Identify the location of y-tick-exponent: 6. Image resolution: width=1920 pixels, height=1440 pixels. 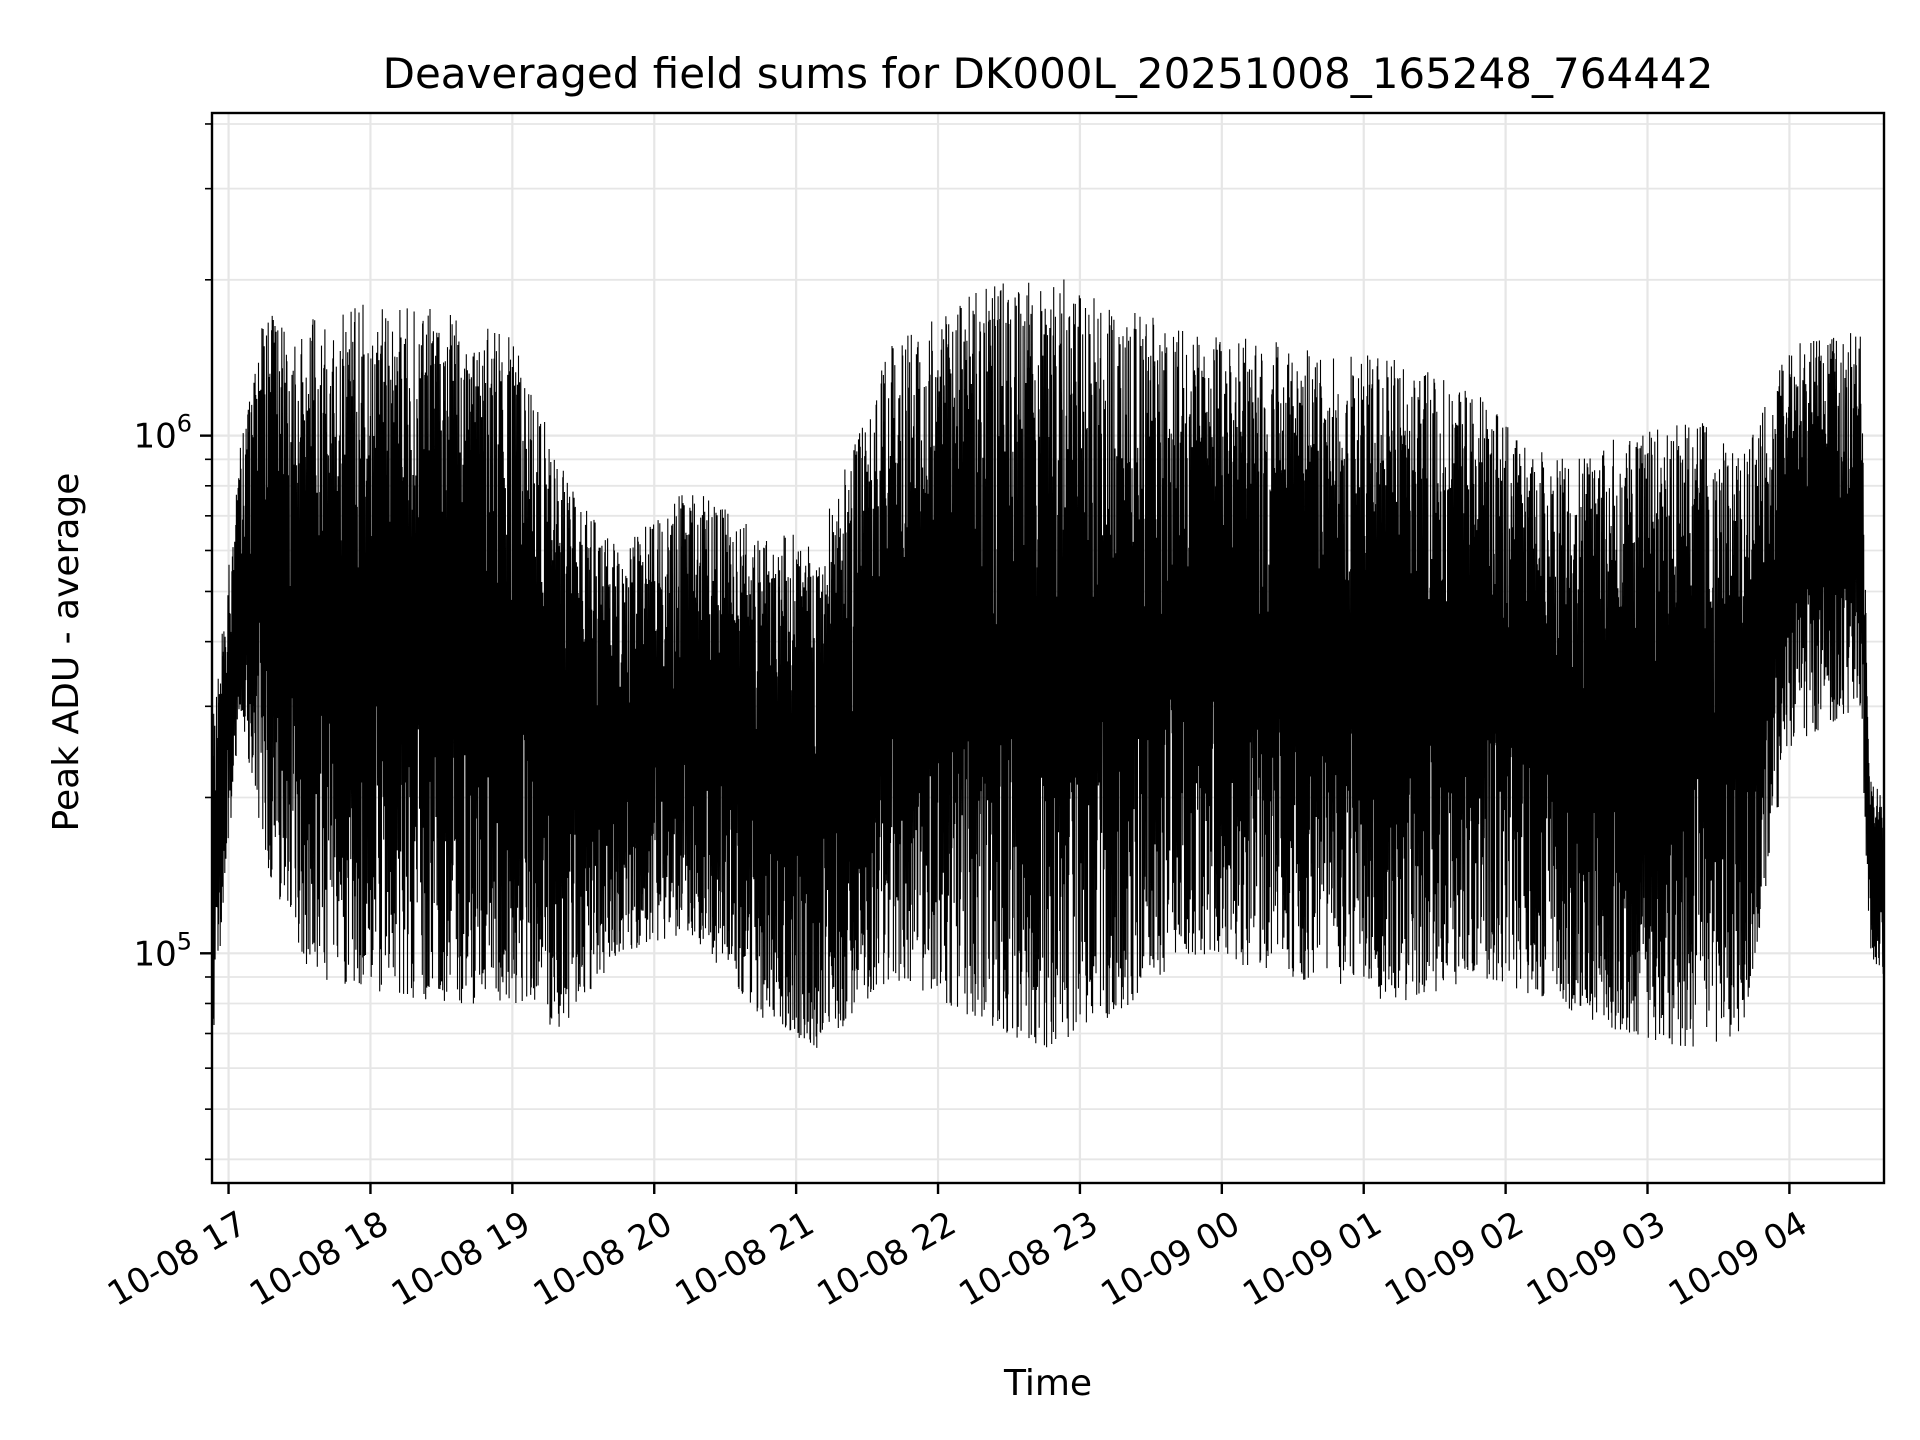
(184, 424).